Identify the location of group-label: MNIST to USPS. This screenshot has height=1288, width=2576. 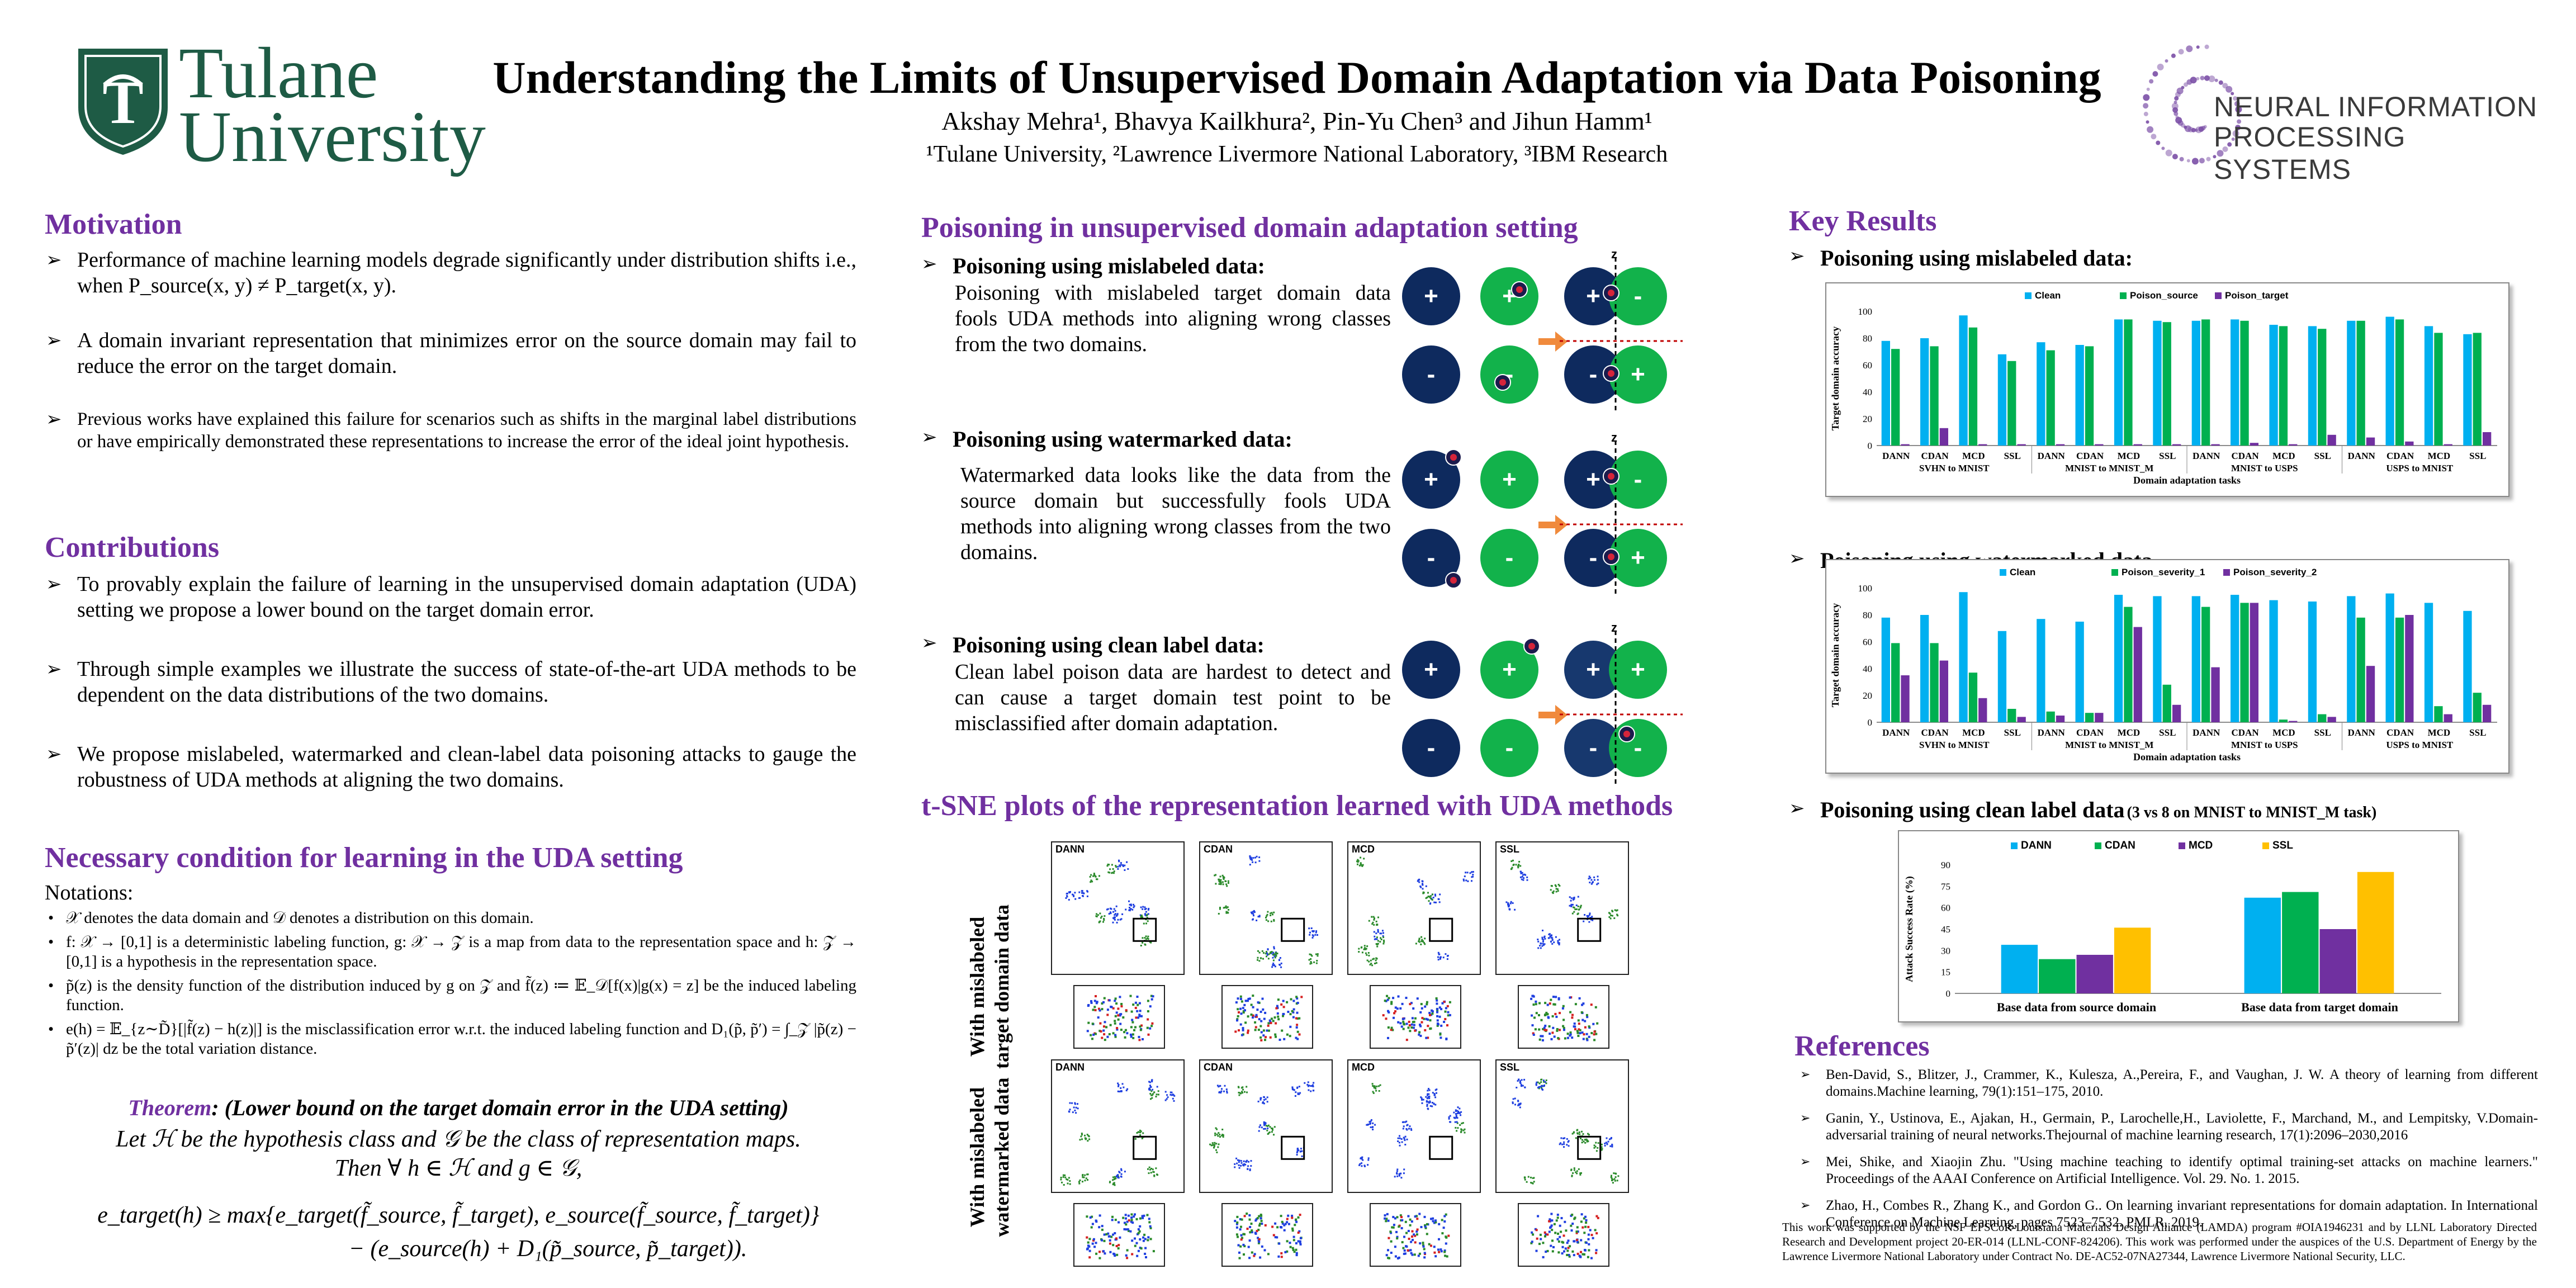
(2264, 745).